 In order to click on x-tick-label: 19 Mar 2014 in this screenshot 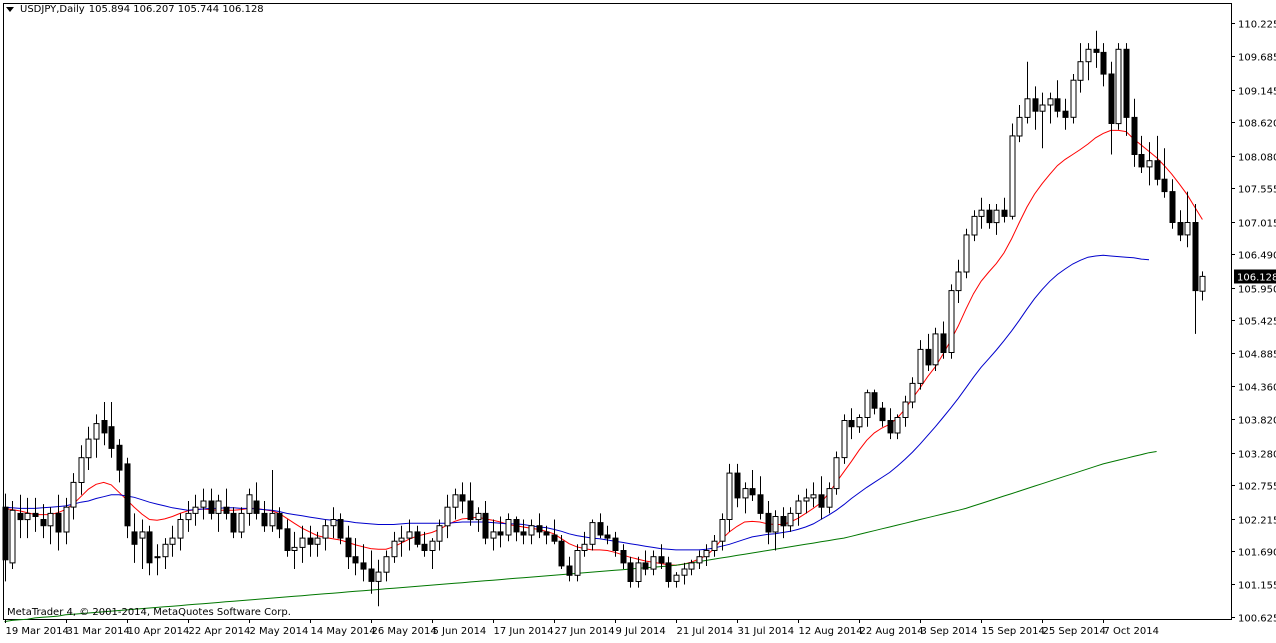, I will do `click(37, 631)`.